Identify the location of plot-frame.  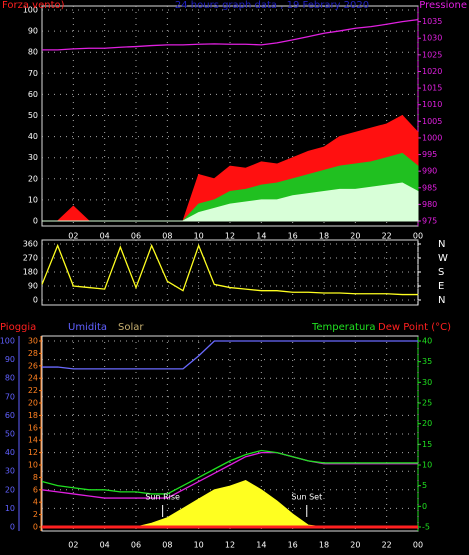
(230, 272).